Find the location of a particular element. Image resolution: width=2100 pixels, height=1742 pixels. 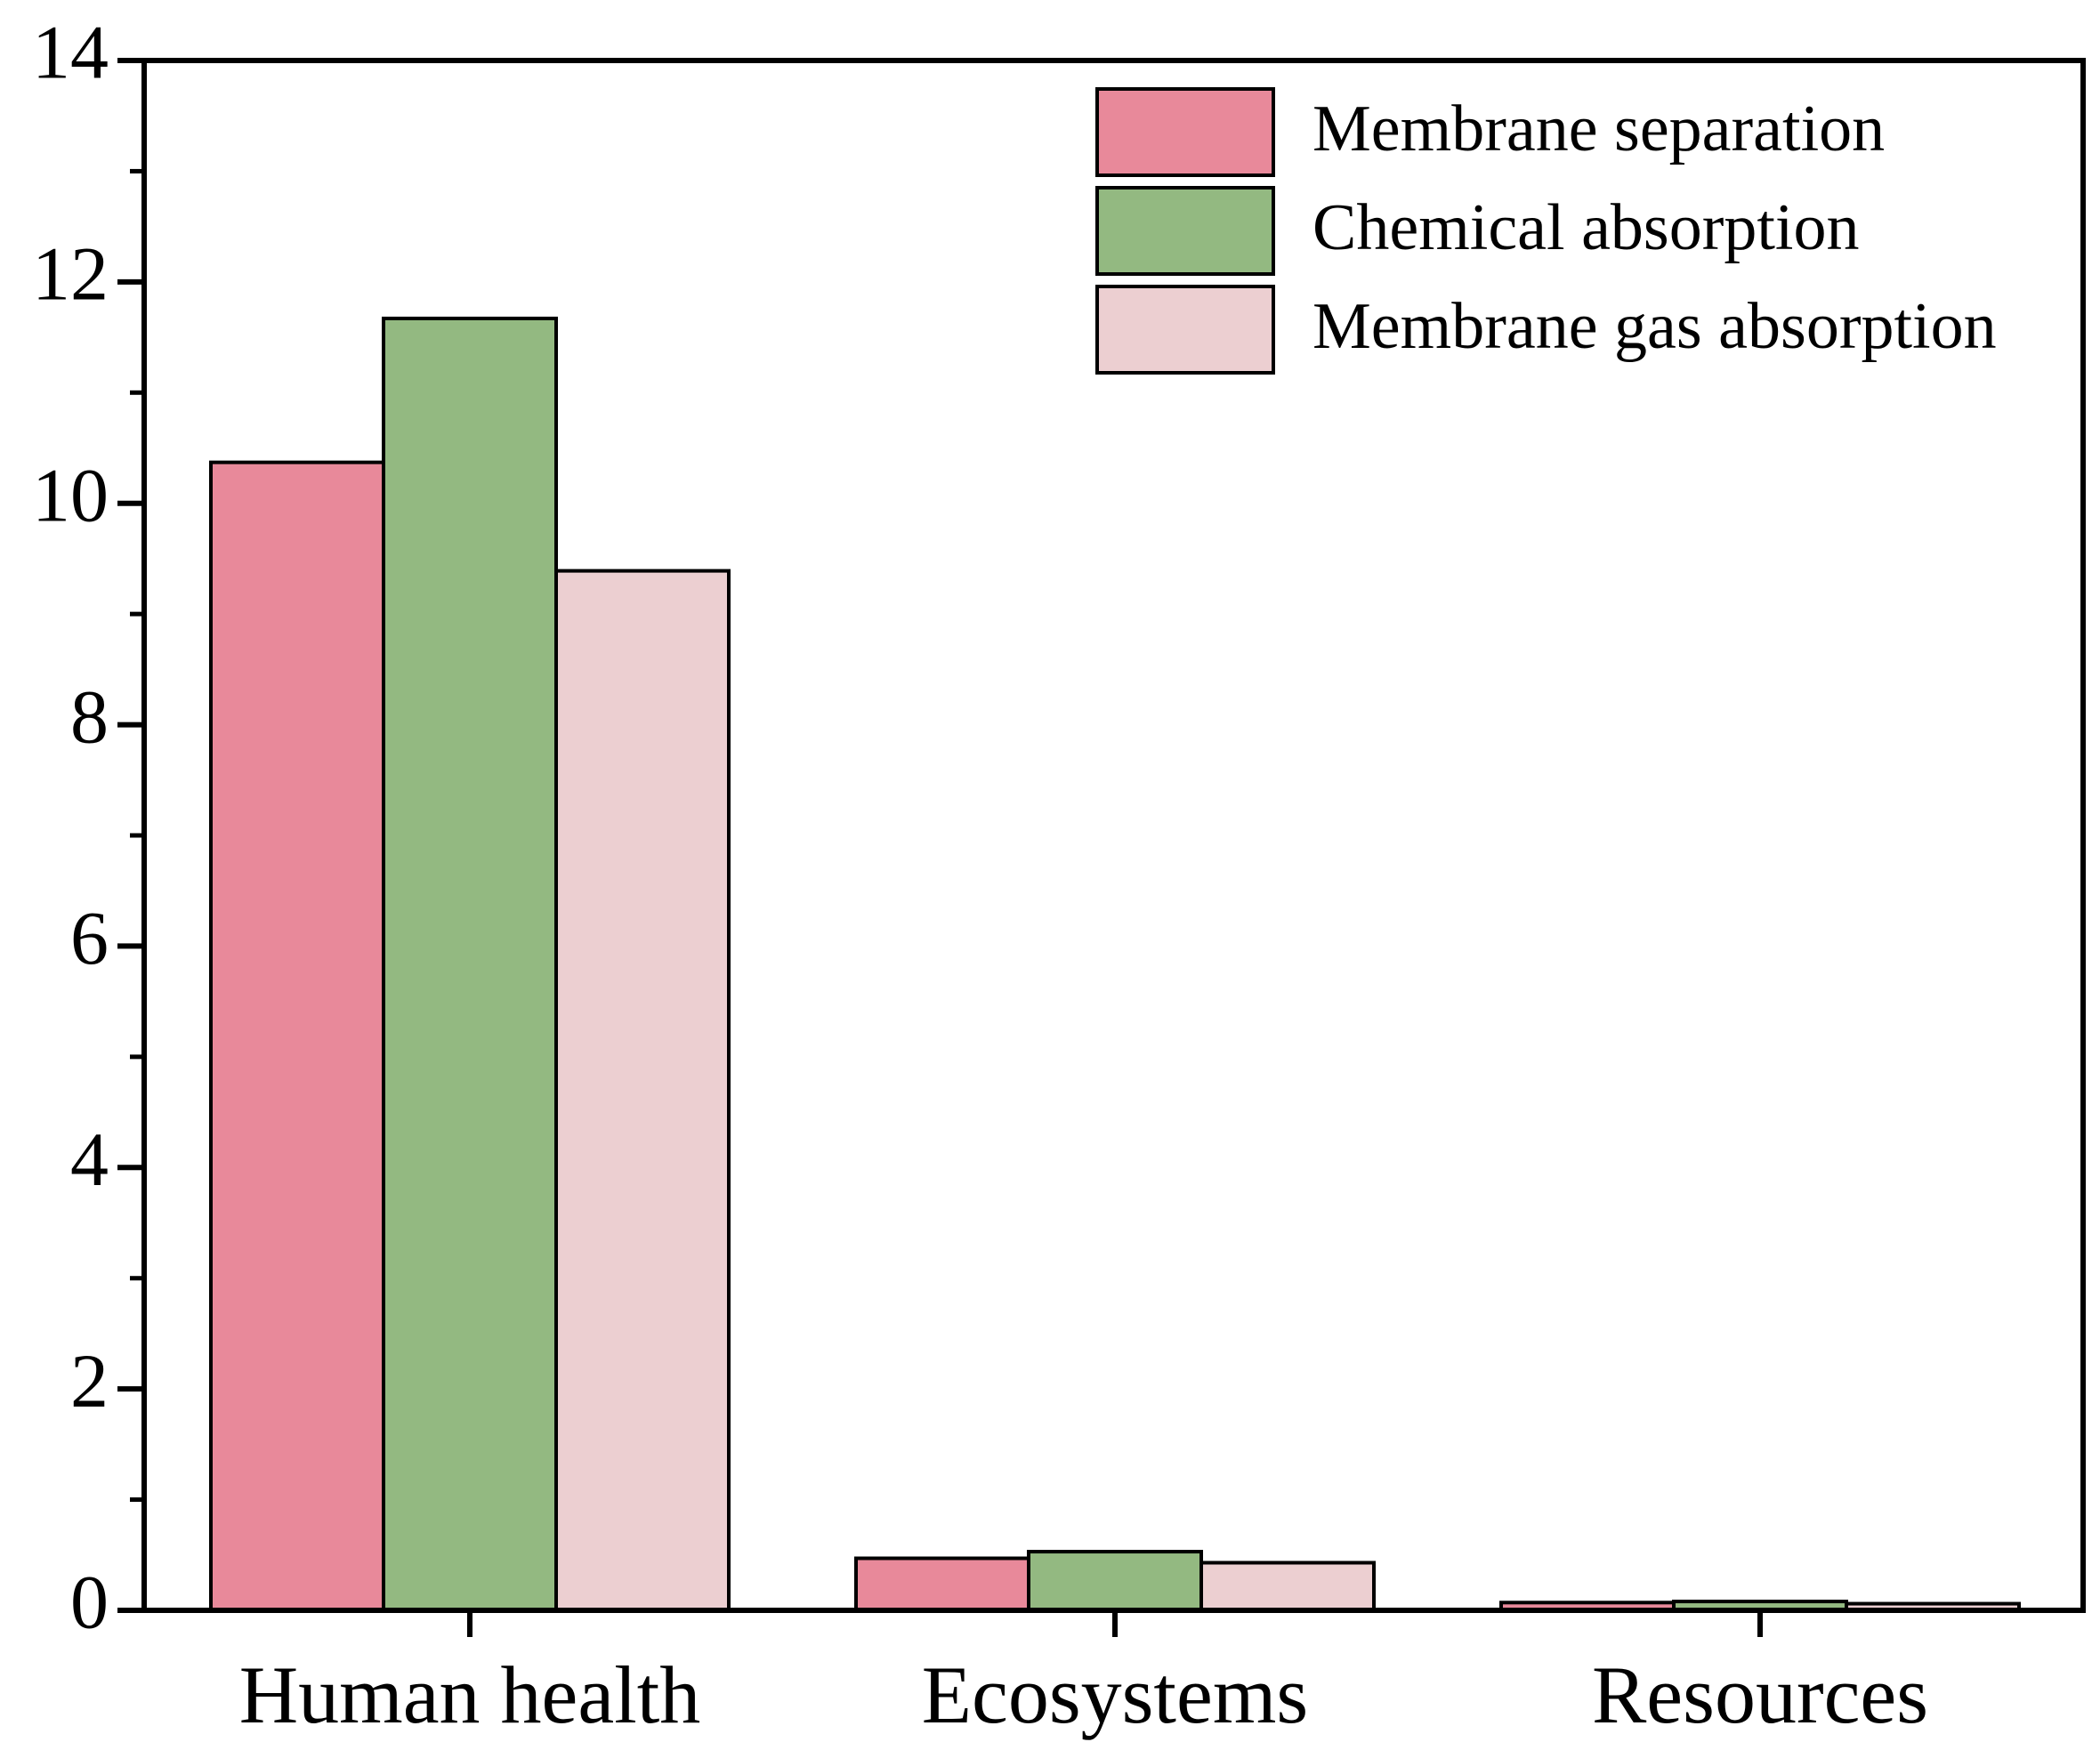

x-tick-label: Resources is located at coordinates (1760, 1695).